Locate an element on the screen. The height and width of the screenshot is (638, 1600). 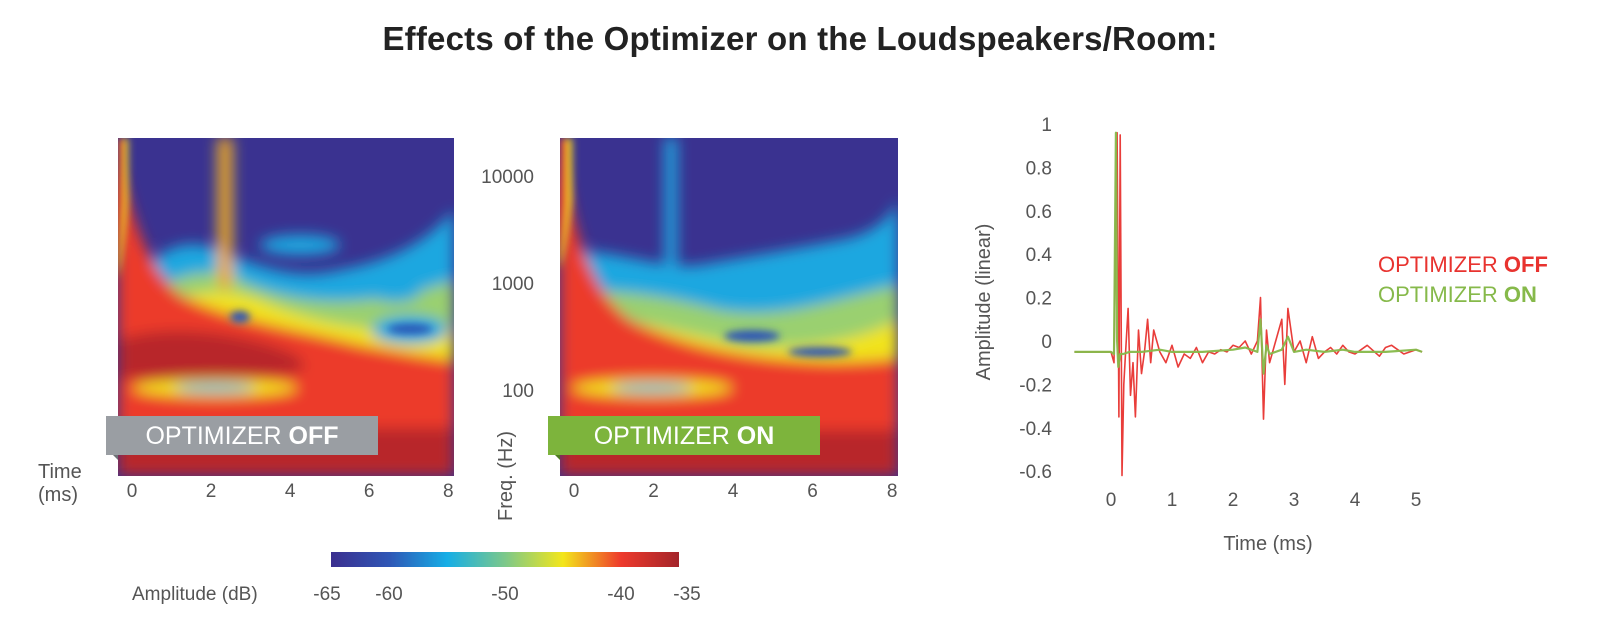
banner-on-label: OPTIMIZER ON is located at coordinates (684, 436).